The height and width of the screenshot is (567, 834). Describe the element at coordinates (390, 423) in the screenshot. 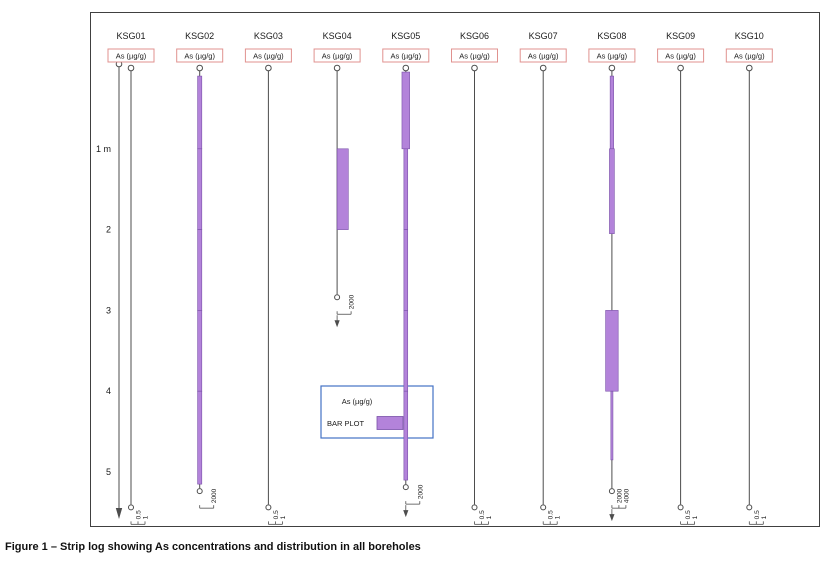

I see `legend-bar-swatch` at that location.